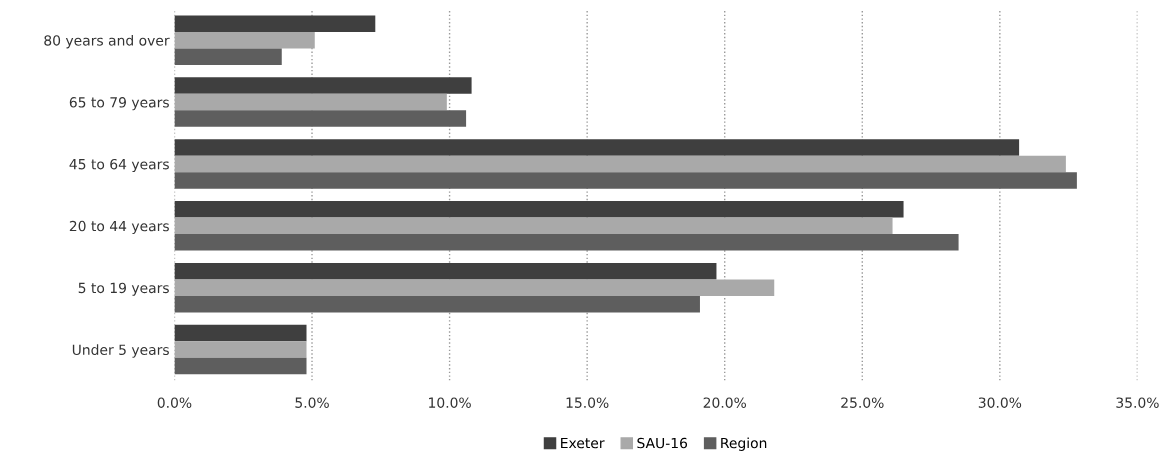 This screenshot has width=1163, height=464. Describe the element at coordinates (1137, 402) in the screenshot. I see `x-tick-label: 35.0%` at that location.